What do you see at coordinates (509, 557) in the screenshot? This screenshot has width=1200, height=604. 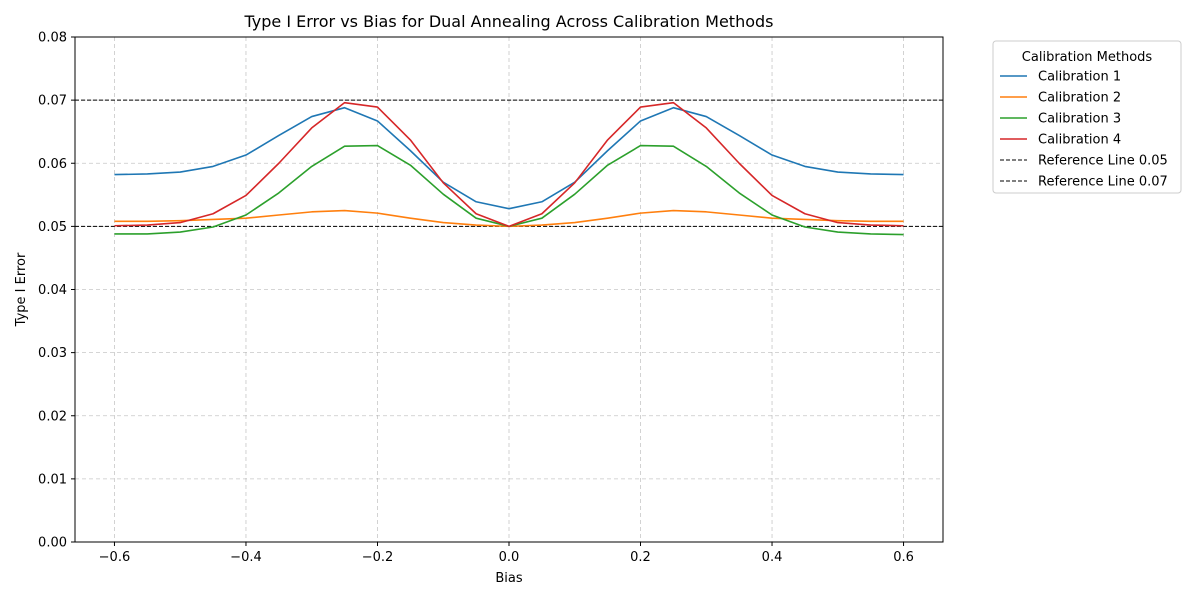 I see `x-tick-label: 0.0` at bounding box center [509, 557].